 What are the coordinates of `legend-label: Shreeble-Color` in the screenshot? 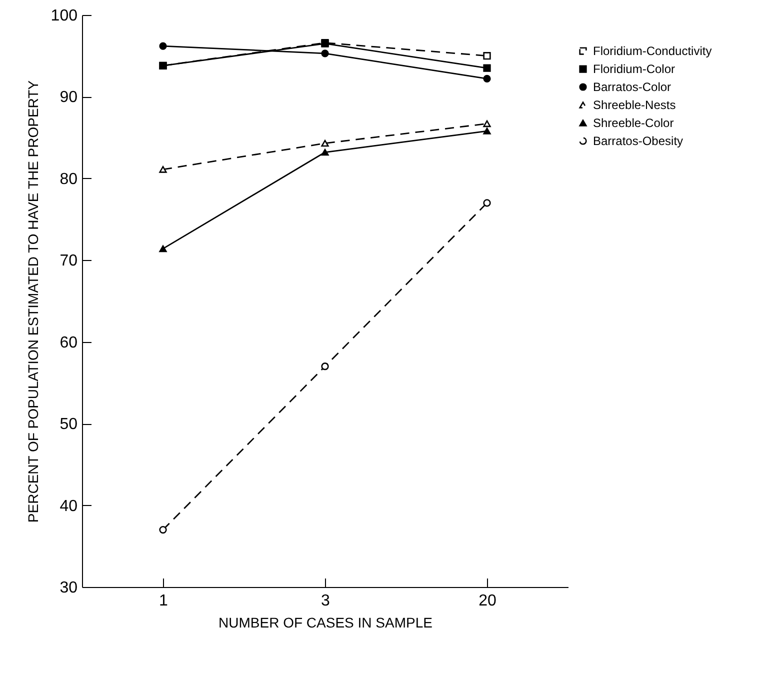 It's located at (633, 123).